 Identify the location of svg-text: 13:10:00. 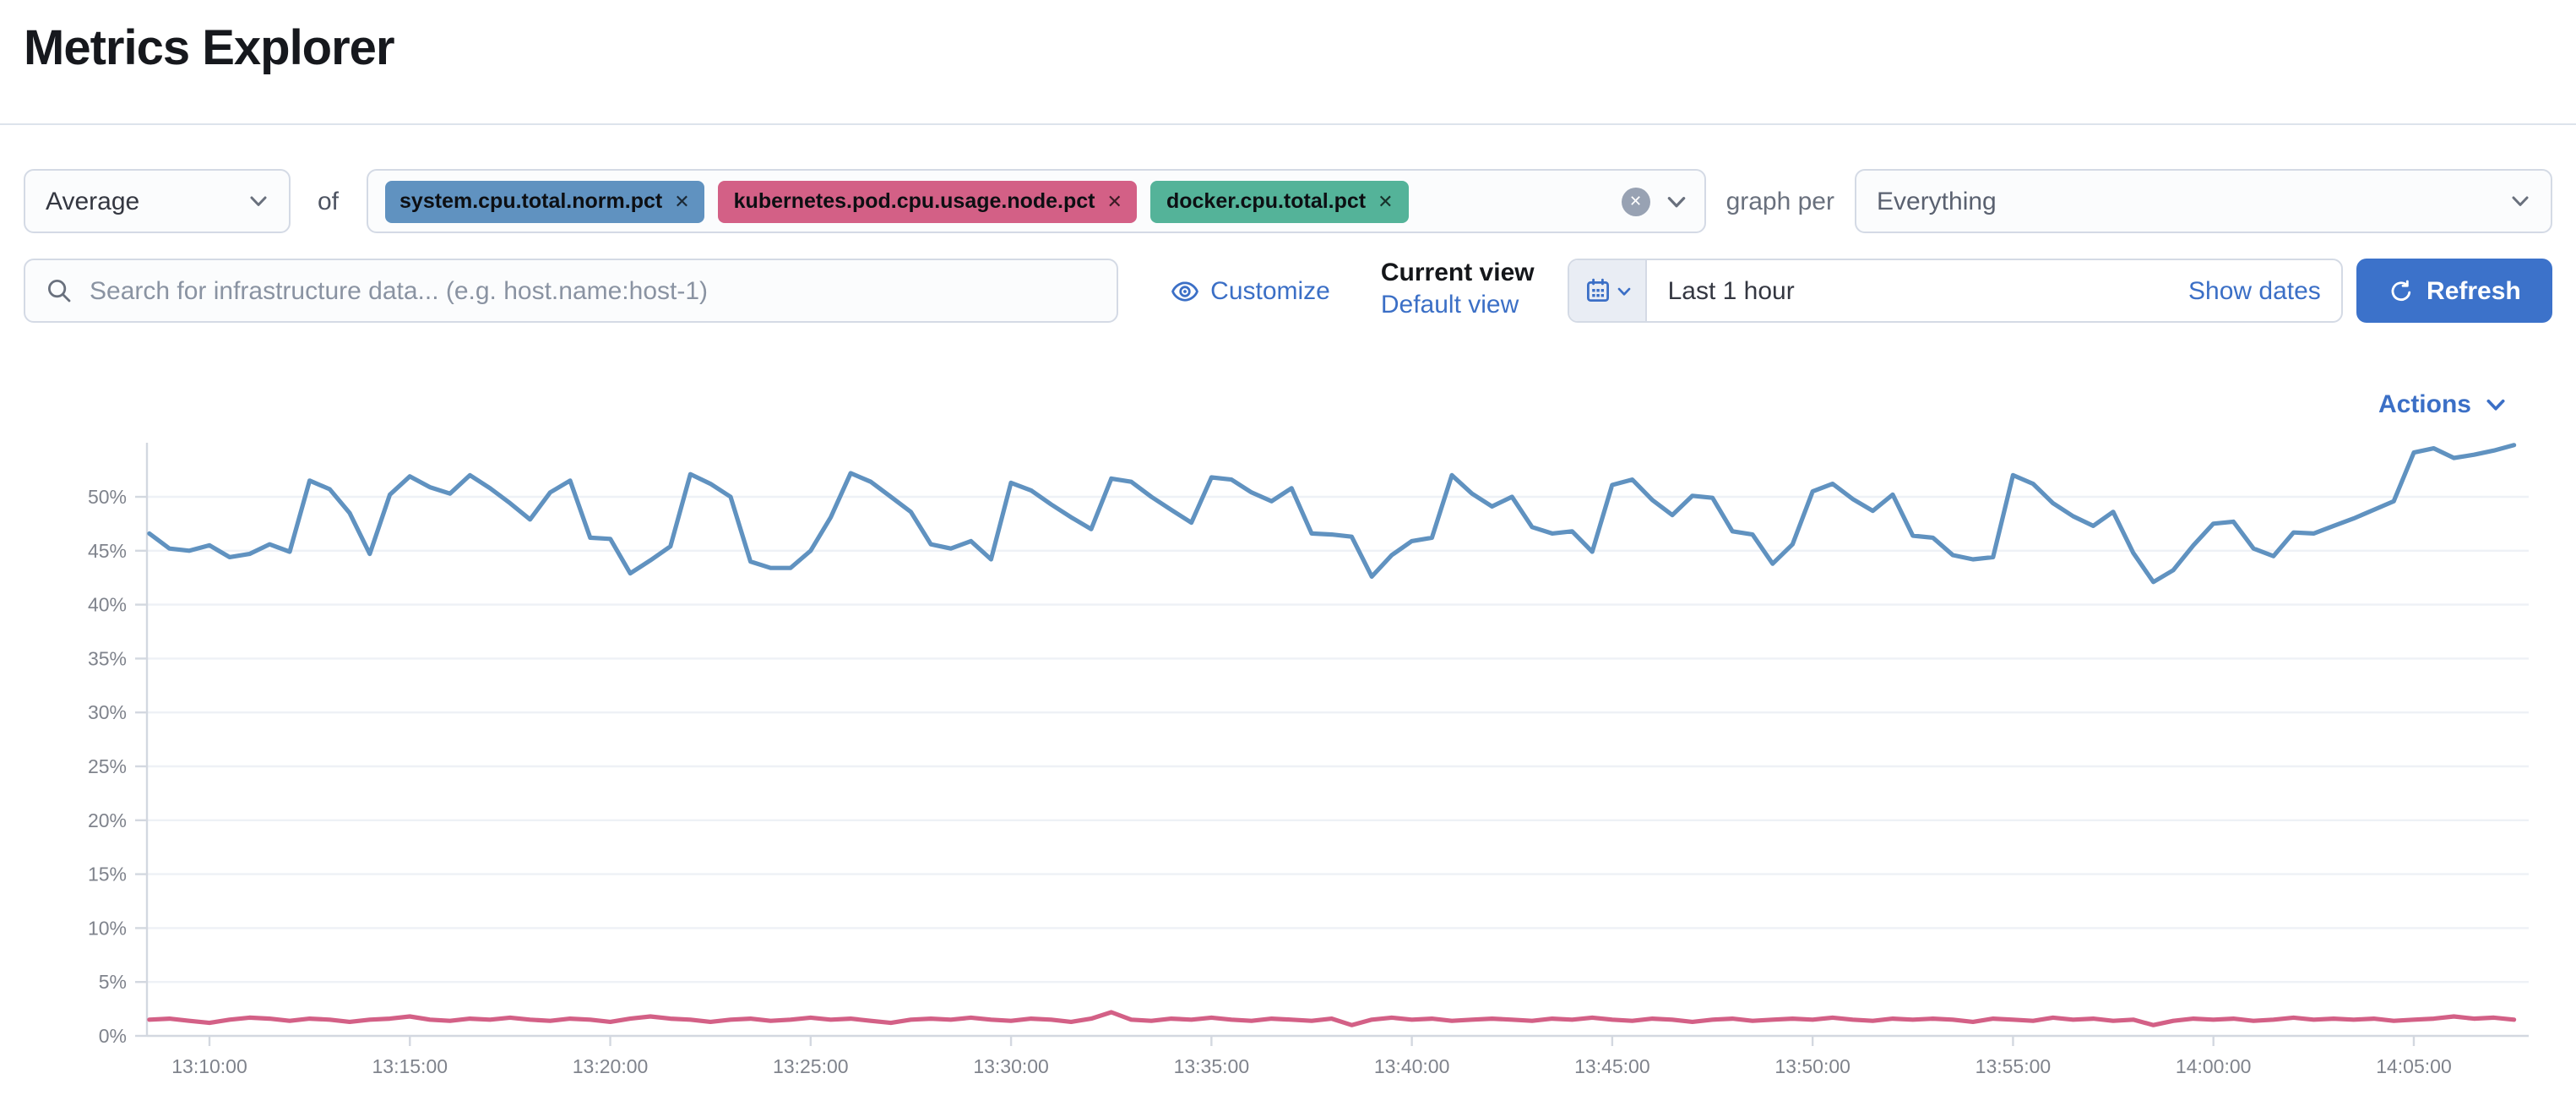
(209, 1066).